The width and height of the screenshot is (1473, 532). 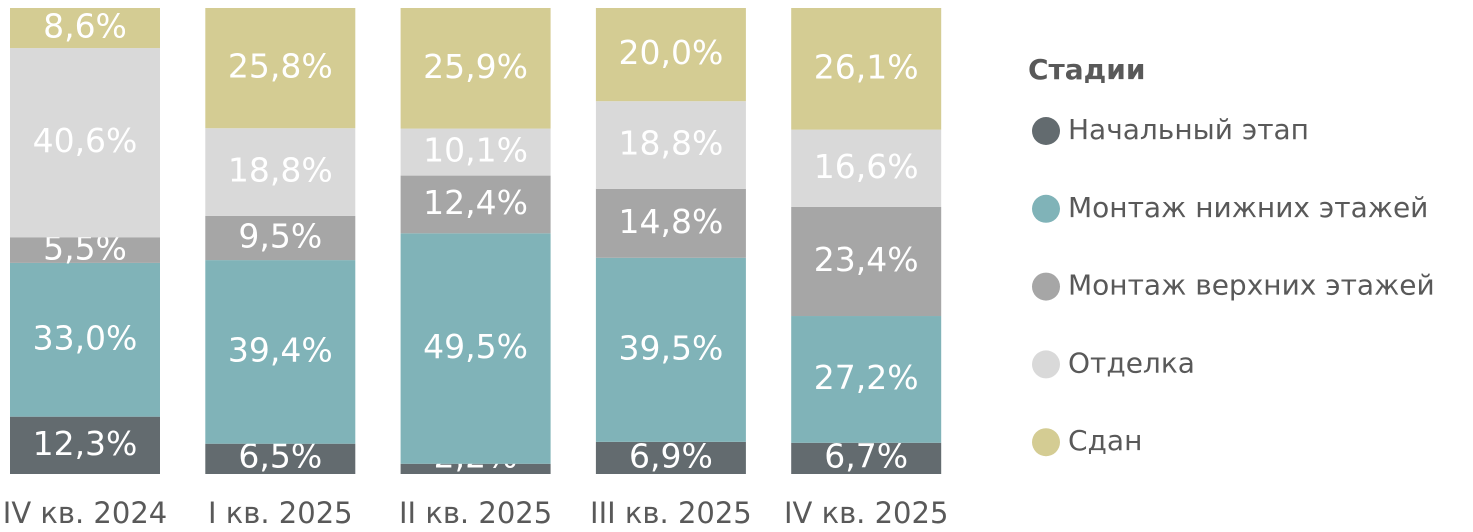 I want to click on legend-label: Начальный этап, so click(x=1188, y=129).